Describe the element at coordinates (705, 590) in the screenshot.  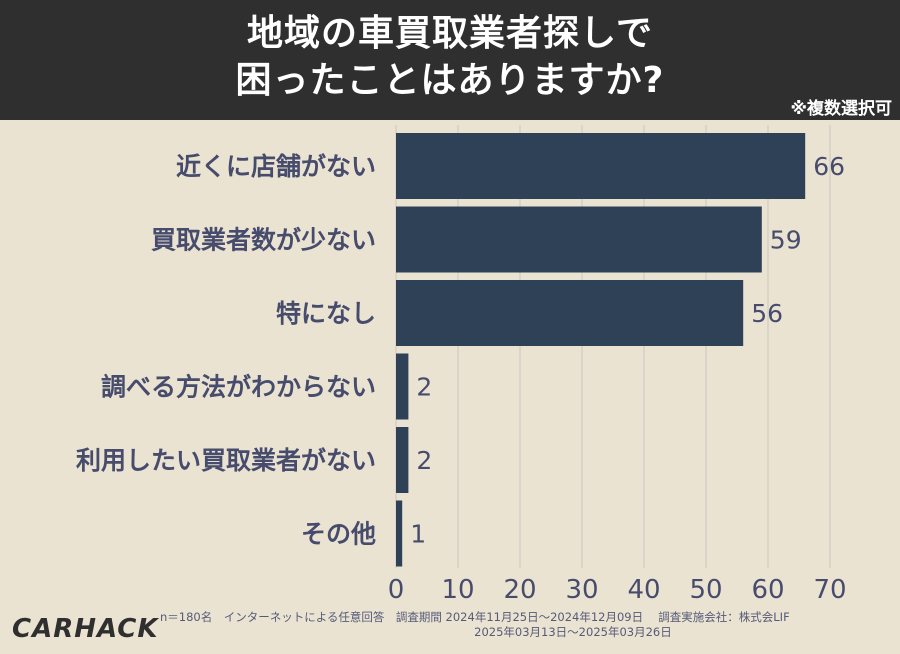
I see `x-tick-label-5: 50` at that location.